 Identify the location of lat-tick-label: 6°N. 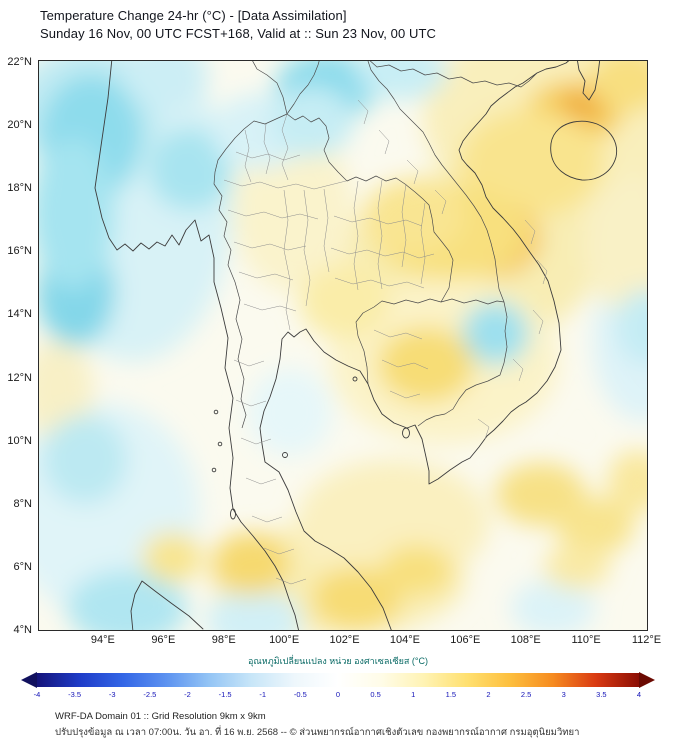
(22, 566).